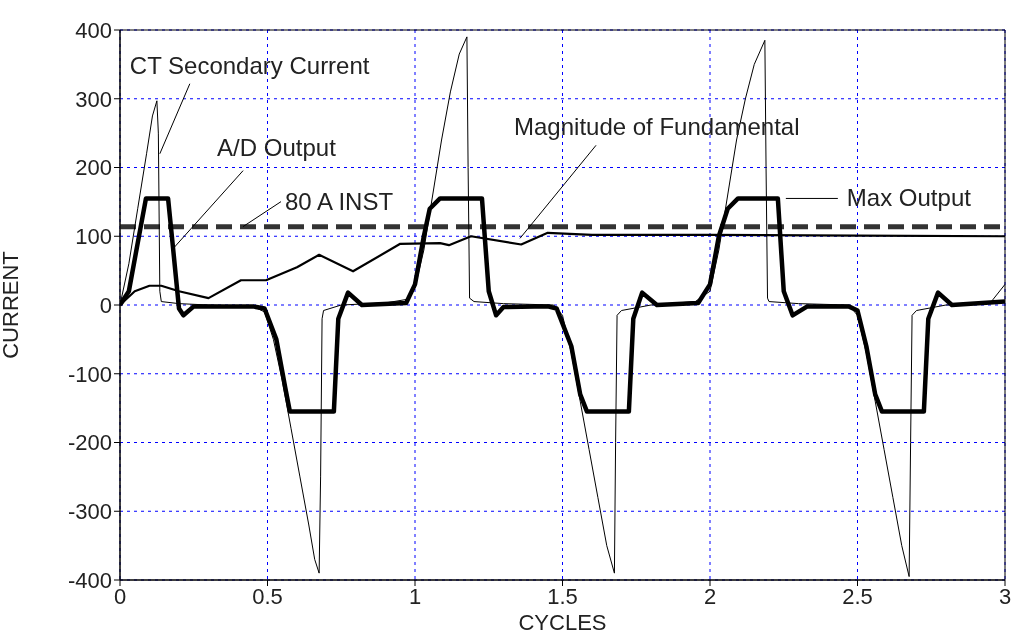  I want to click on x-tick-label: 1.5, so click(562, 596).